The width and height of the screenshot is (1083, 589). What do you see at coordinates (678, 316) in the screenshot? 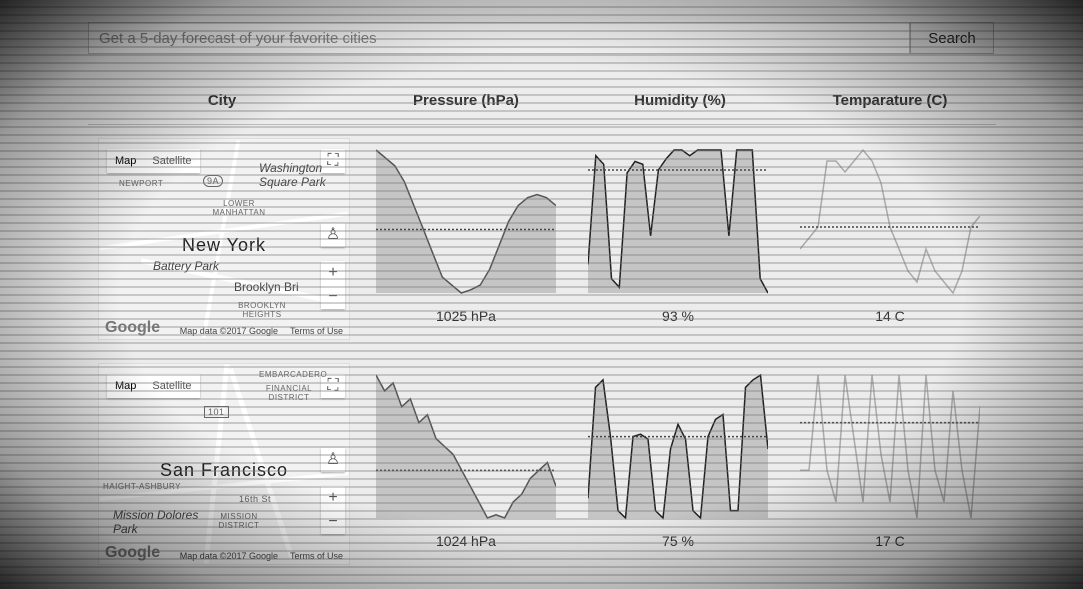
I see `humidity-value: 93 %` at bounding box center [678, 316].